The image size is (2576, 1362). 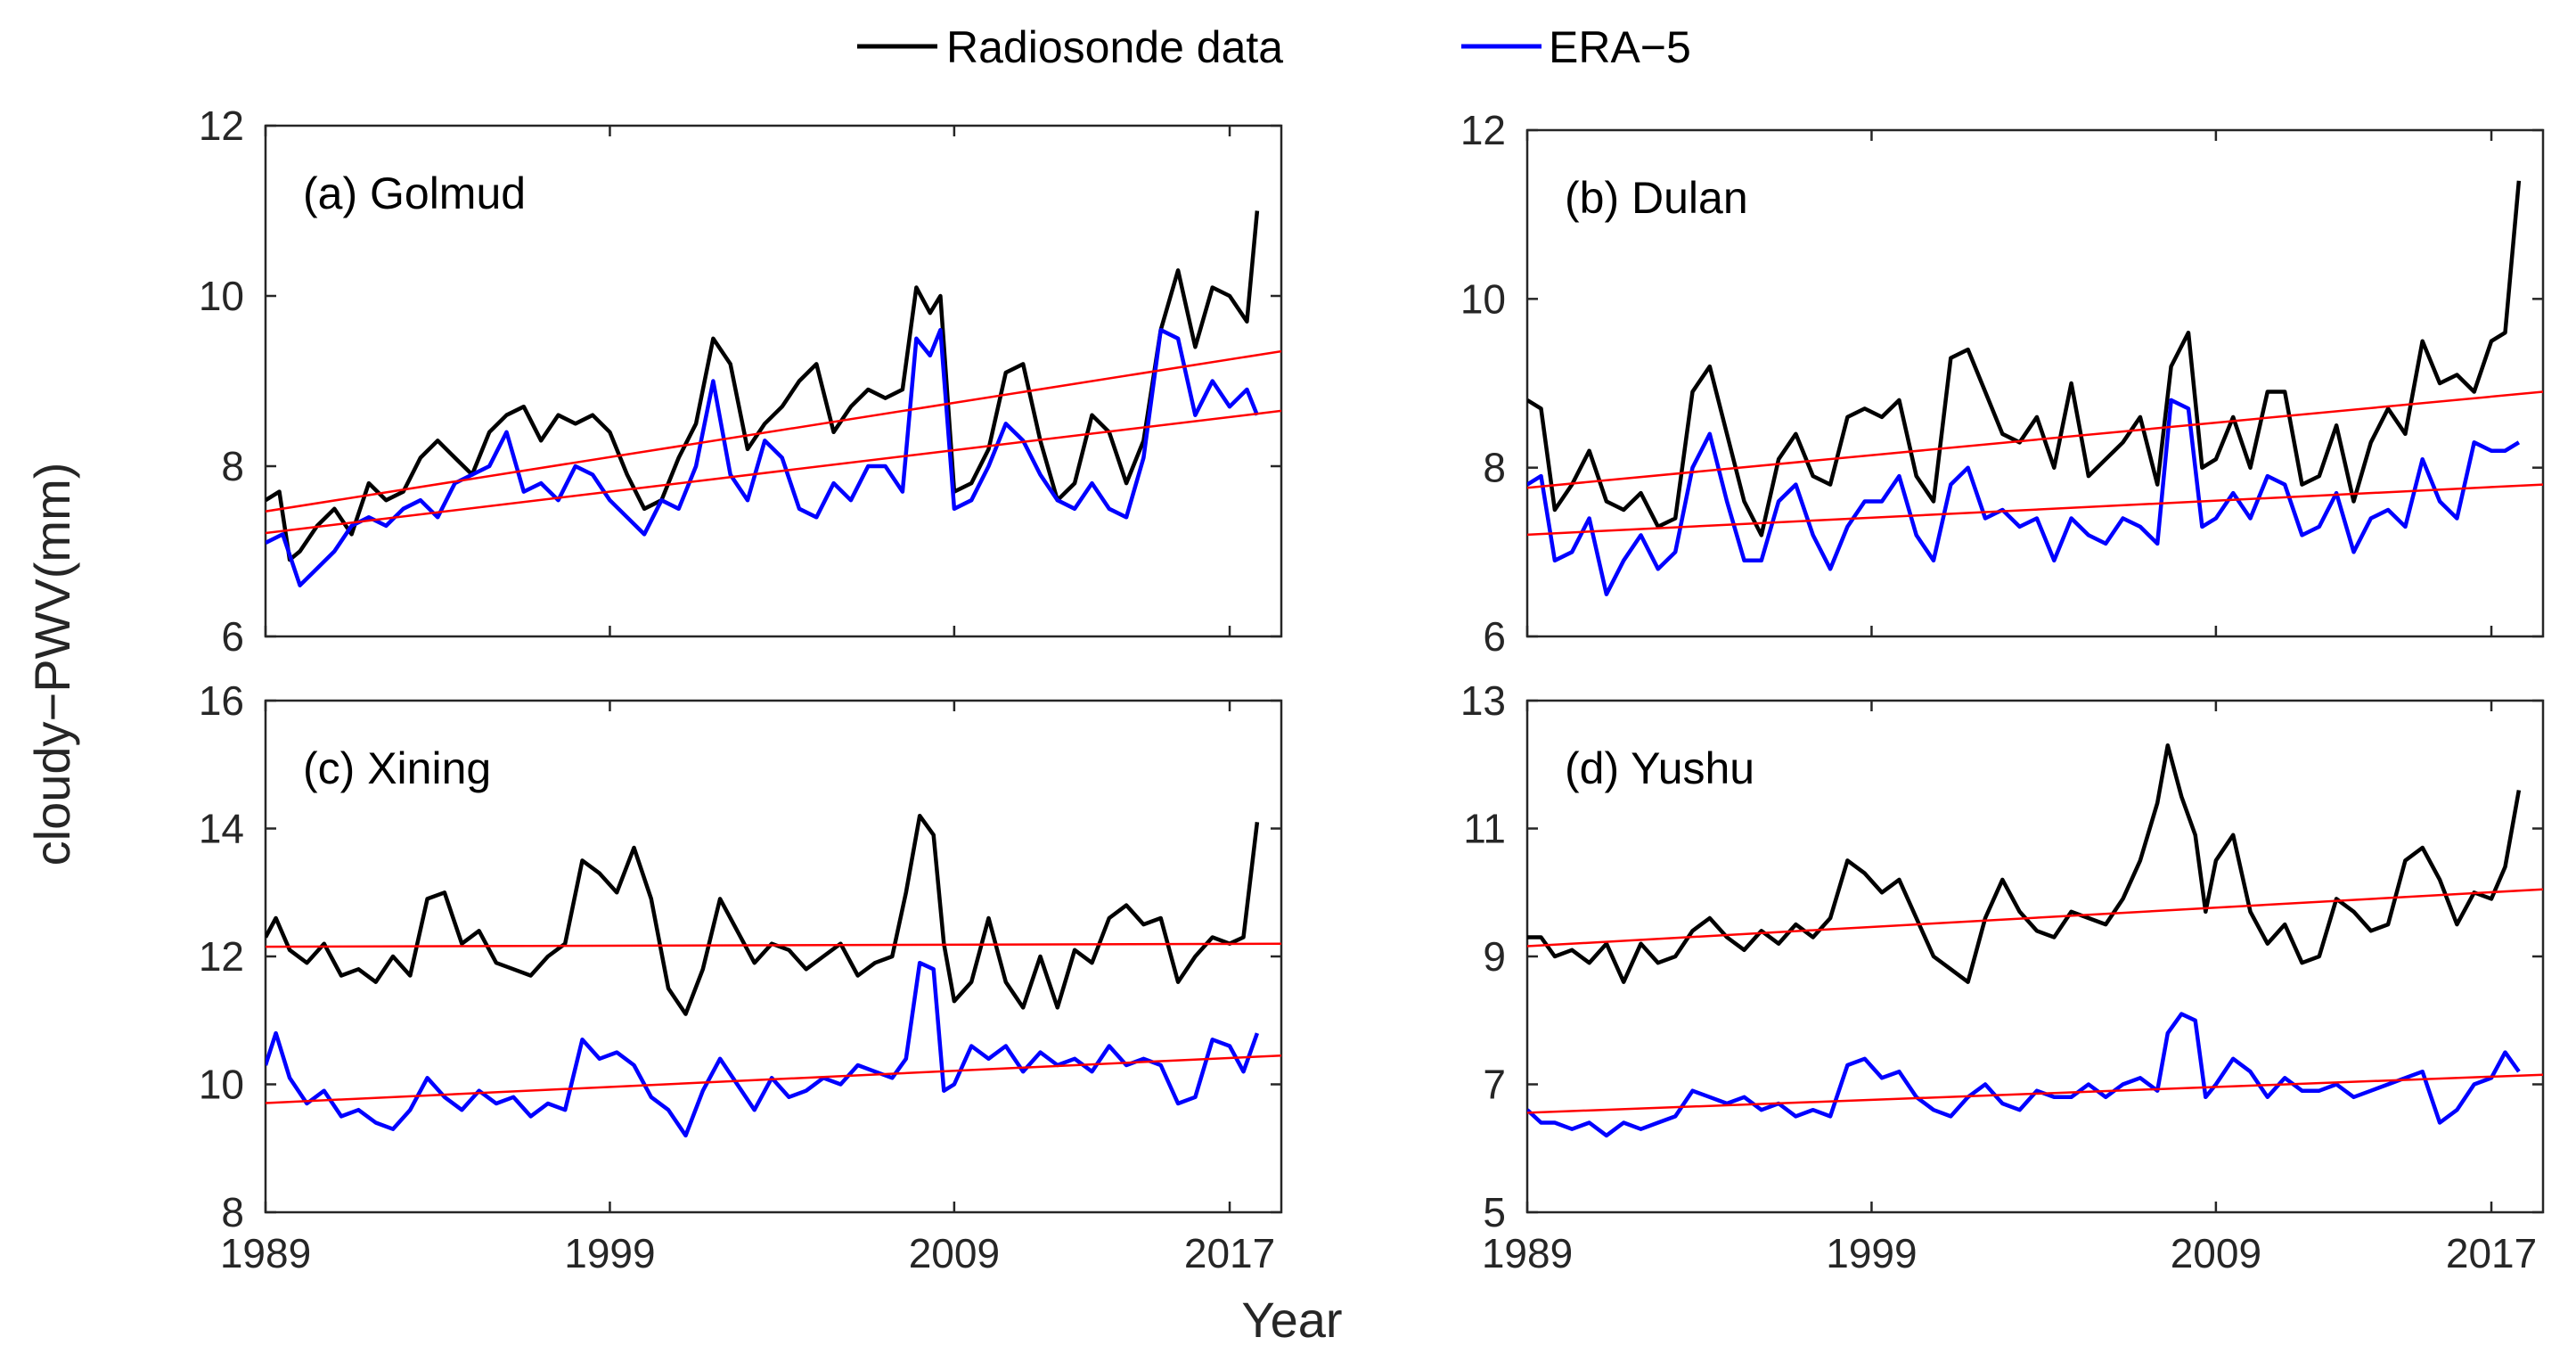 I want to click on legend-era5-label: ERA−5, so click(x=1620, y=47).